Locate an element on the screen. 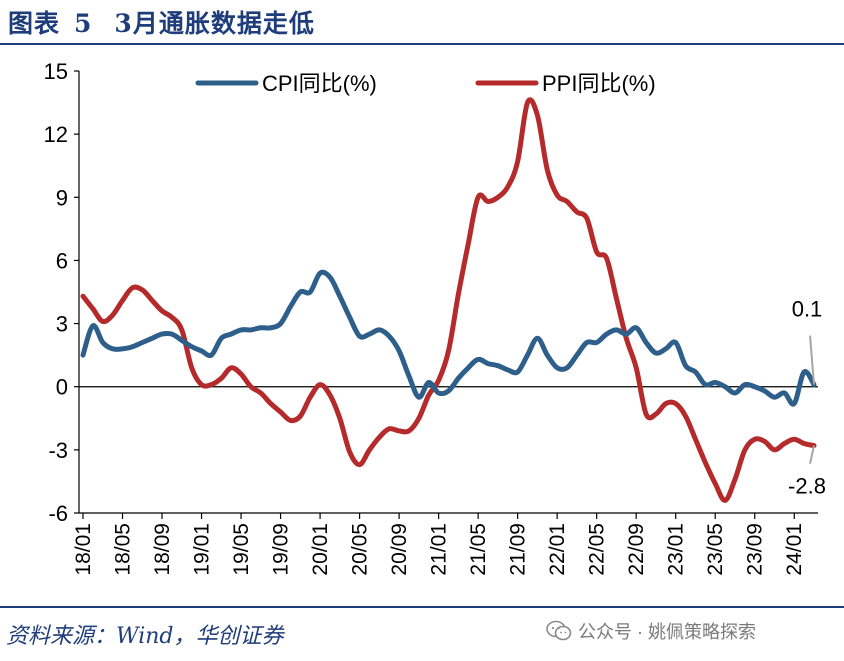 The width and height of the screenshot is (844, 661). x-tick-label: 19/09 is located at coordinates (281, 549).